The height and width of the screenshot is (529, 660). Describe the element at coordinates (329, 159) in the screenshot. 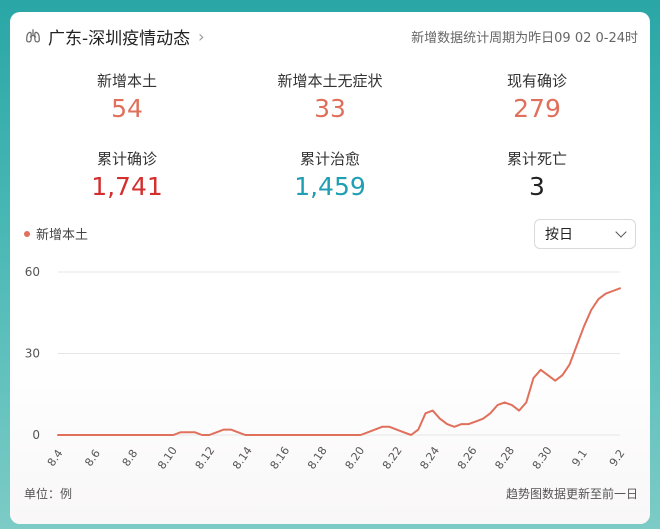

I see `stat-label: 累计治愈` at that location.